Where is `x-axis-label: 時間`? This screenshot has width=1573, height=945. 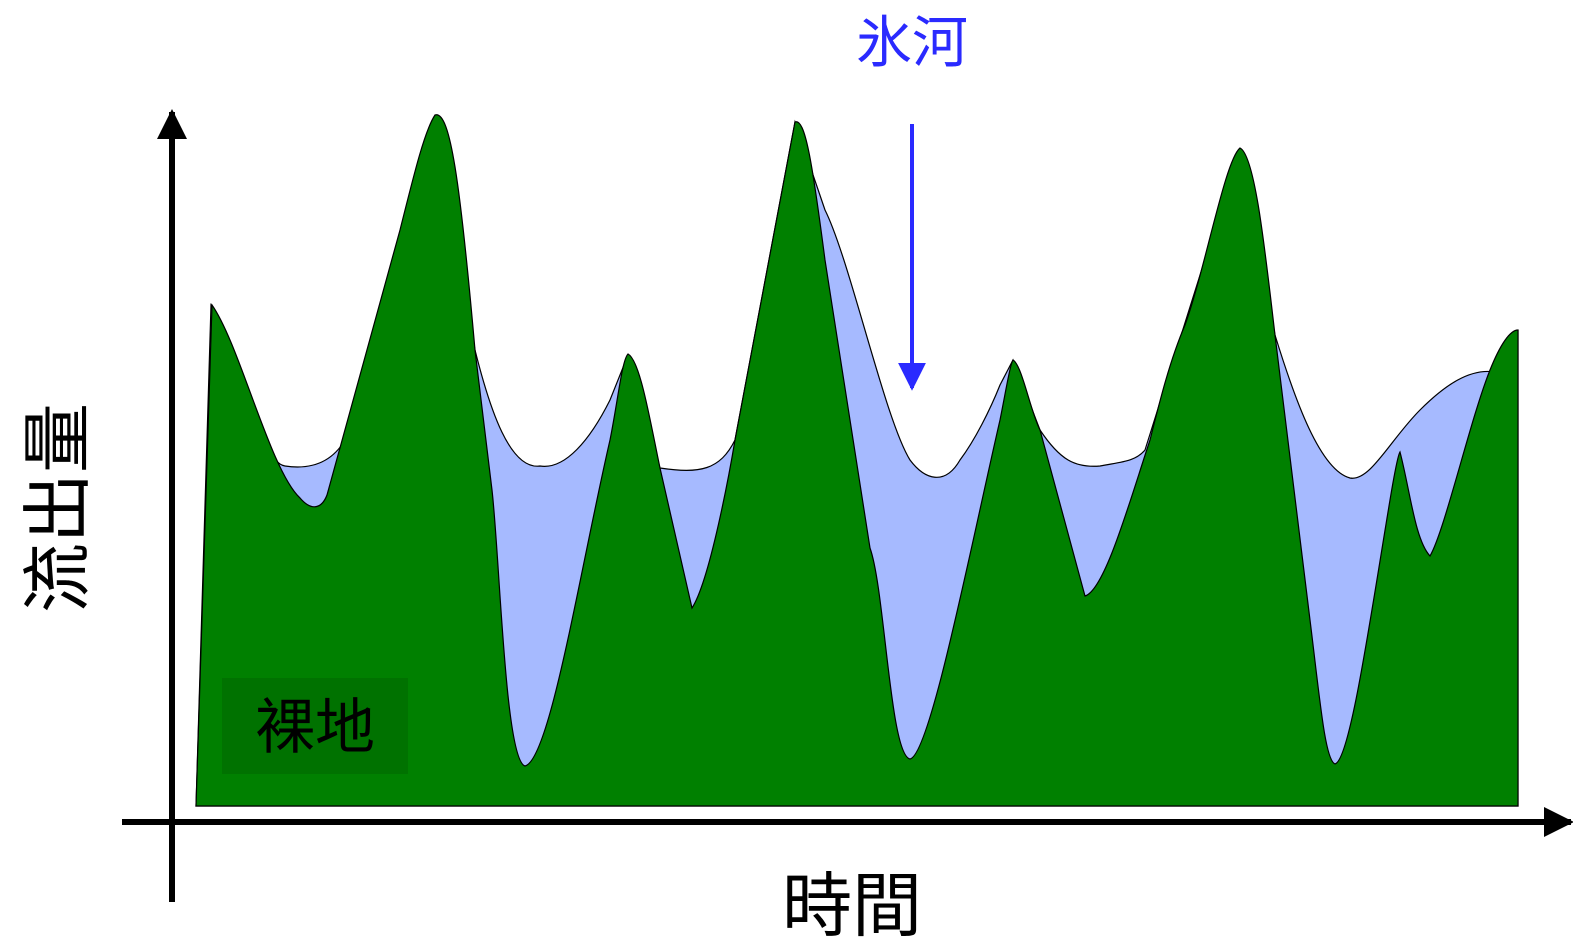 x-axis-label: 時間 is located at coordinates (852, 905).